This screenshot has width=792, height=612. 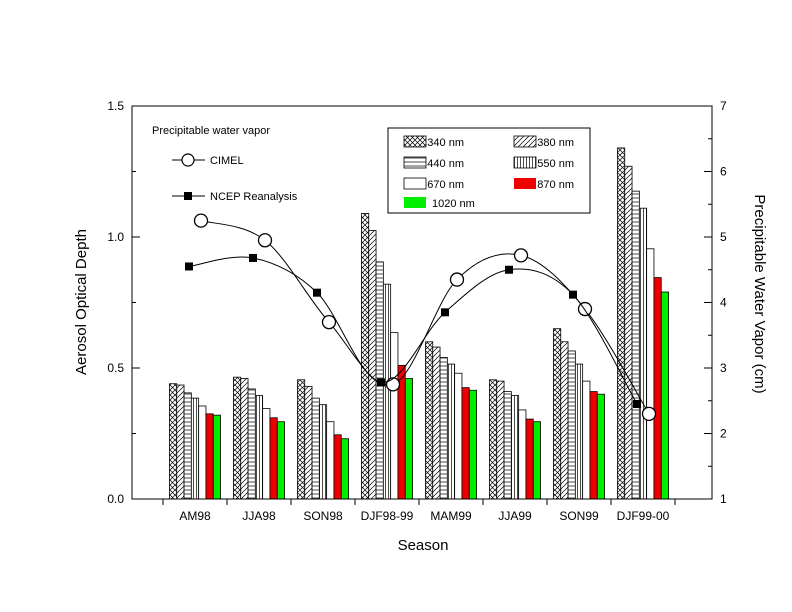 I want to click on bar-SON99-340nm, so click(x=557, y=414).